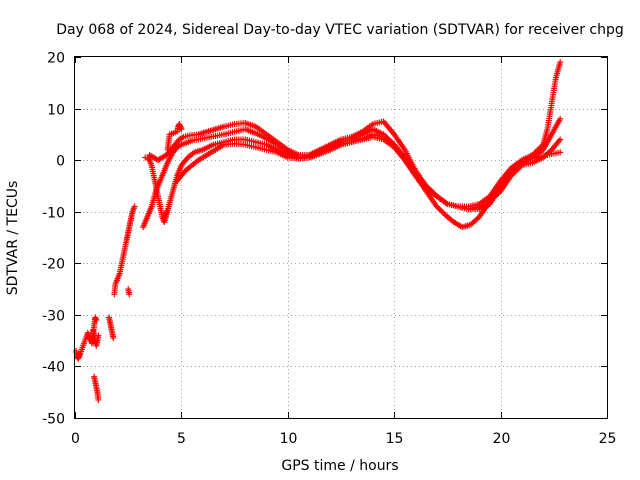  I want to click on y-tick-label: 20, so click(56, 59).